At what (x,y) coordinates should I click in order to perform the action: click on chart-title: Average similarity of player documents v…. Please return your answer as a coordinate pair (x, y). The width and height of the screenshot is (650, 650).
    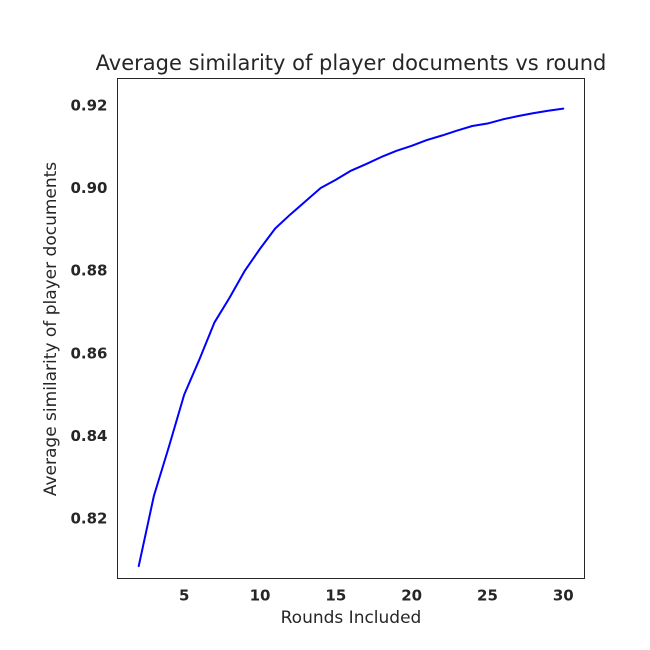
    Looking at the image, I should click on (351, 63).